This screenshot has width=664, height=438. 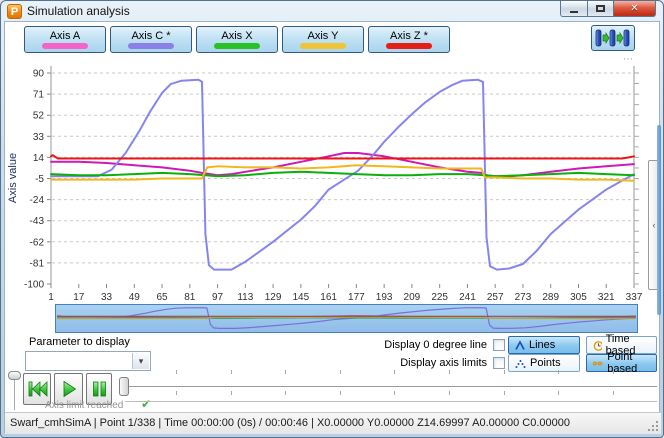 I want to click on chart-series-axis-x, so click(x=342, y=174).